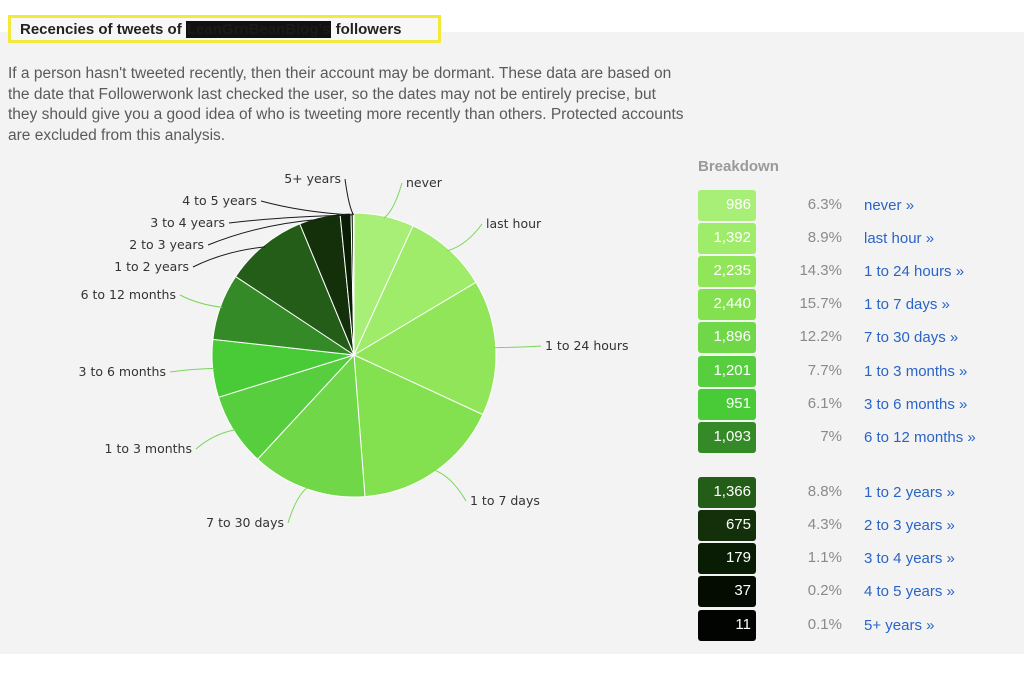 The image size is (1024, 682). Describe the element at coordinates (907, 304) in the screenshot. I see `category-link-1-to-7-days: 1 to 7 days »` at that location.